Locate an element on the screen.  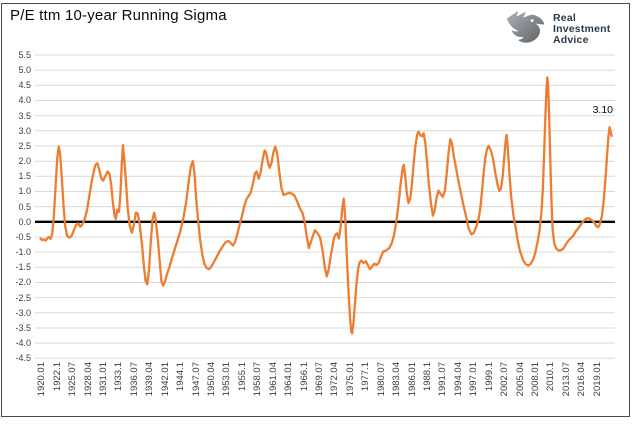
x-axis-label: 1975.01 is located at coordinates (350, 379).